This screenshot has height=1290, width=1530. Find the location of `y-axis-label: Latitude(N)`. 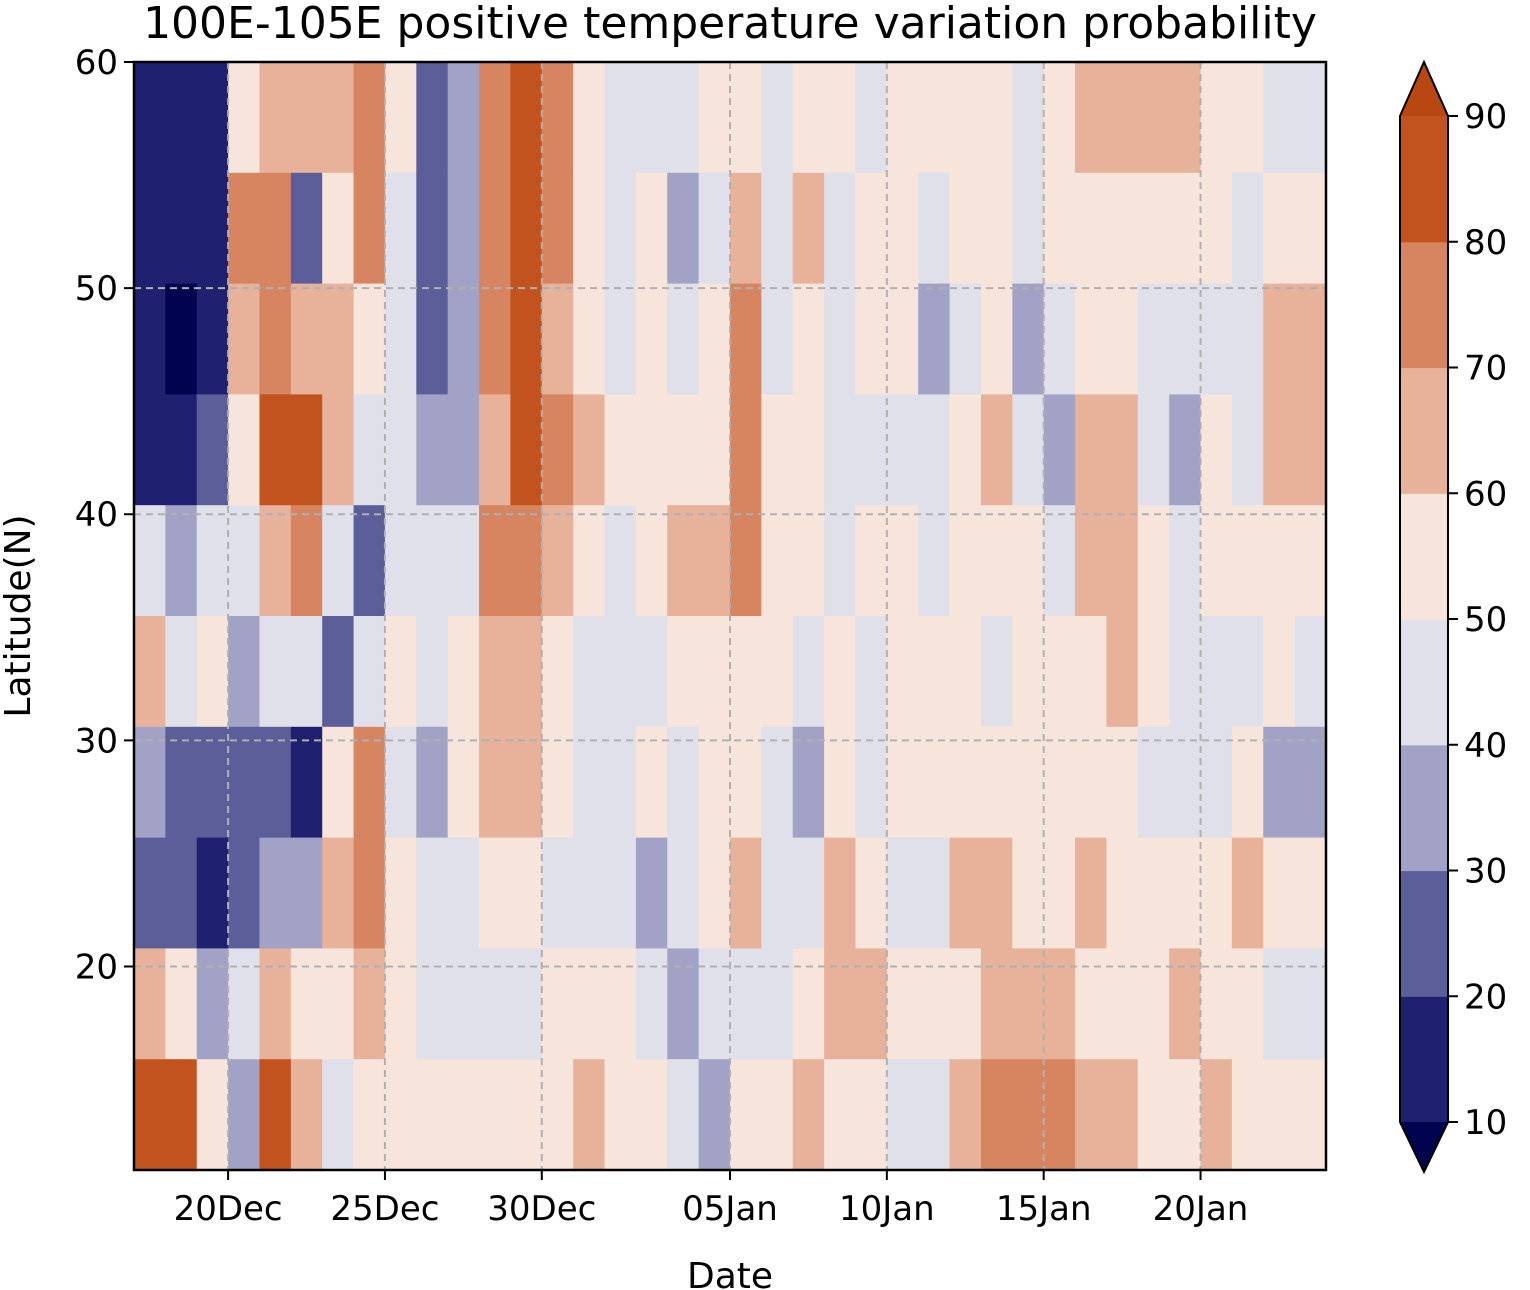

y-axis-label: Latitude(N) is located at coordinates (19, 615).